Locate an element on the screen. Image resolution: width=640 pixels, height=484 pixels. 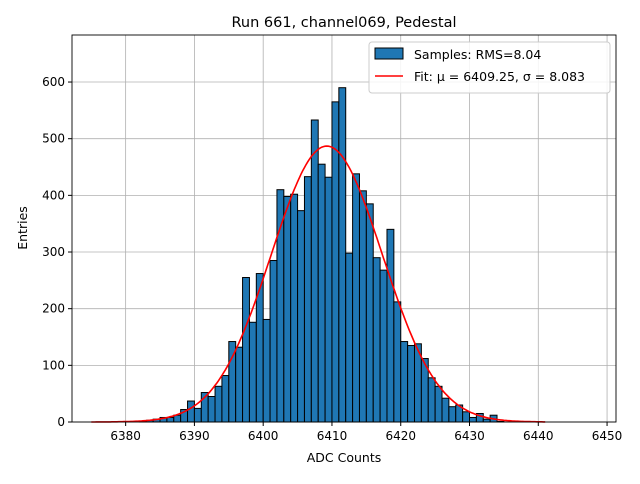
x-tick-label: 6430 is located at coordinates (469, 436).